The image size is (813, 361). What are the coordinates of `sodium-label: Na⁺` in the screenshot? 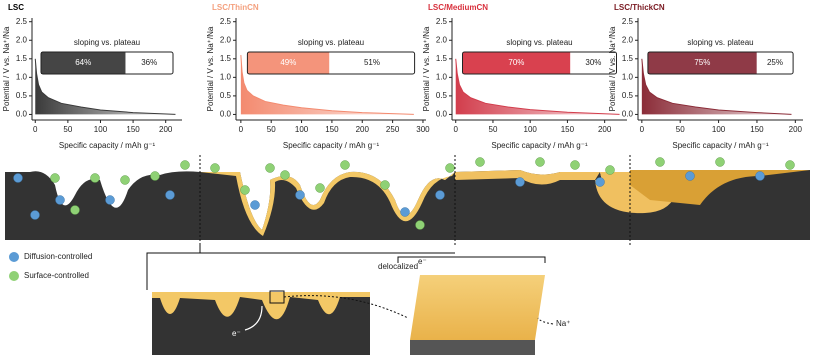 It's located at (563, 323).